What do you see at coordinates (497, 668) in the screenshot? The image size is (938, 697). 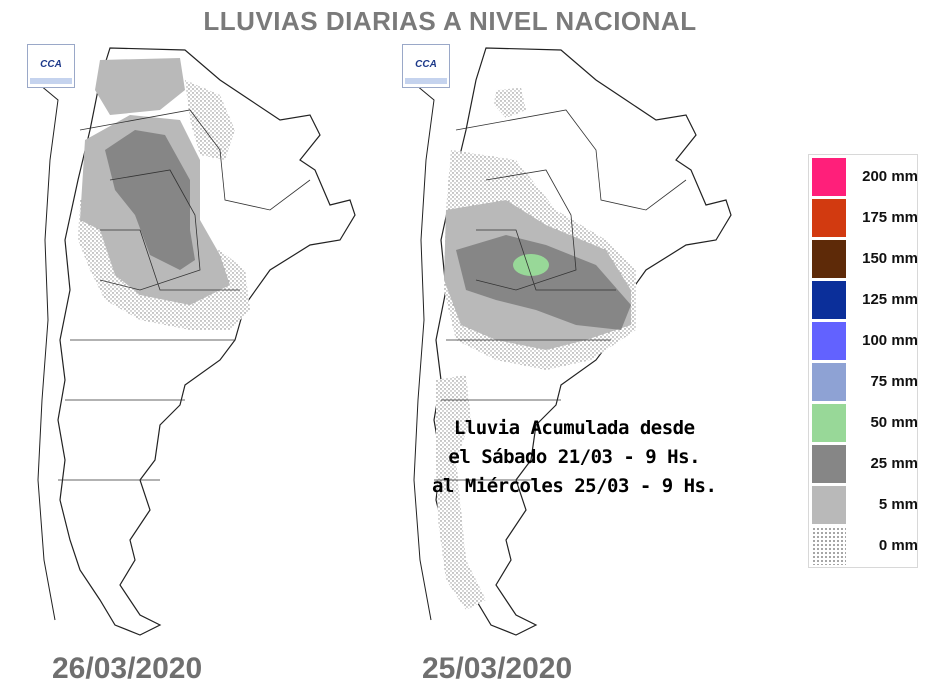 I see `map-date: 25/03/2020` at bounding box center [497, 668].